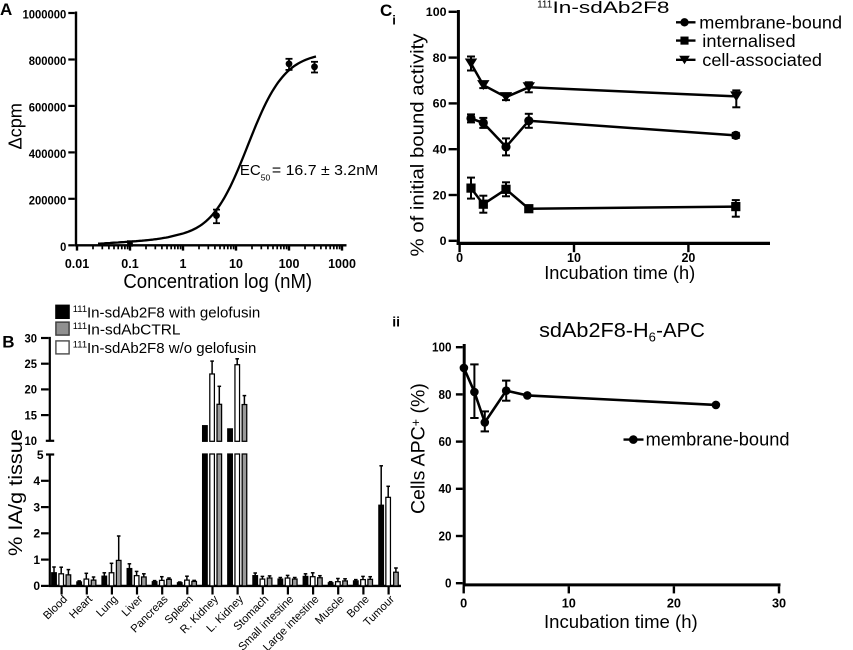  What do you see at coordinates (171, 348) in the screenshot?
I see `svg-text: In-sdAb2F8 w/o gelofusin` at bounding box center [171, 348].